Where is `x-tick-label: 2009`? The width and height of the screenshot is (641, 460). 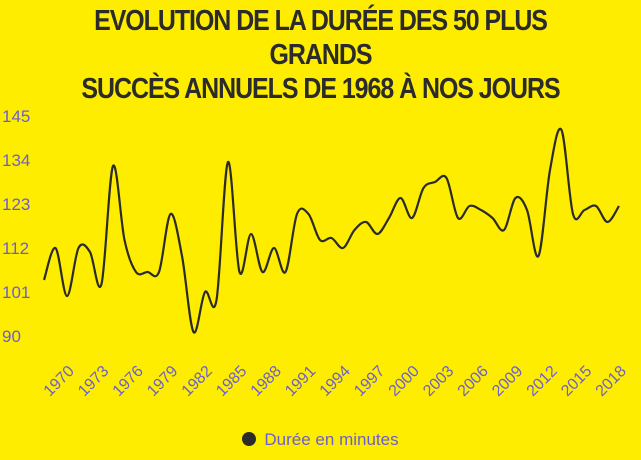
x-tick-label: 2009 is located at coordinates (507, 381).